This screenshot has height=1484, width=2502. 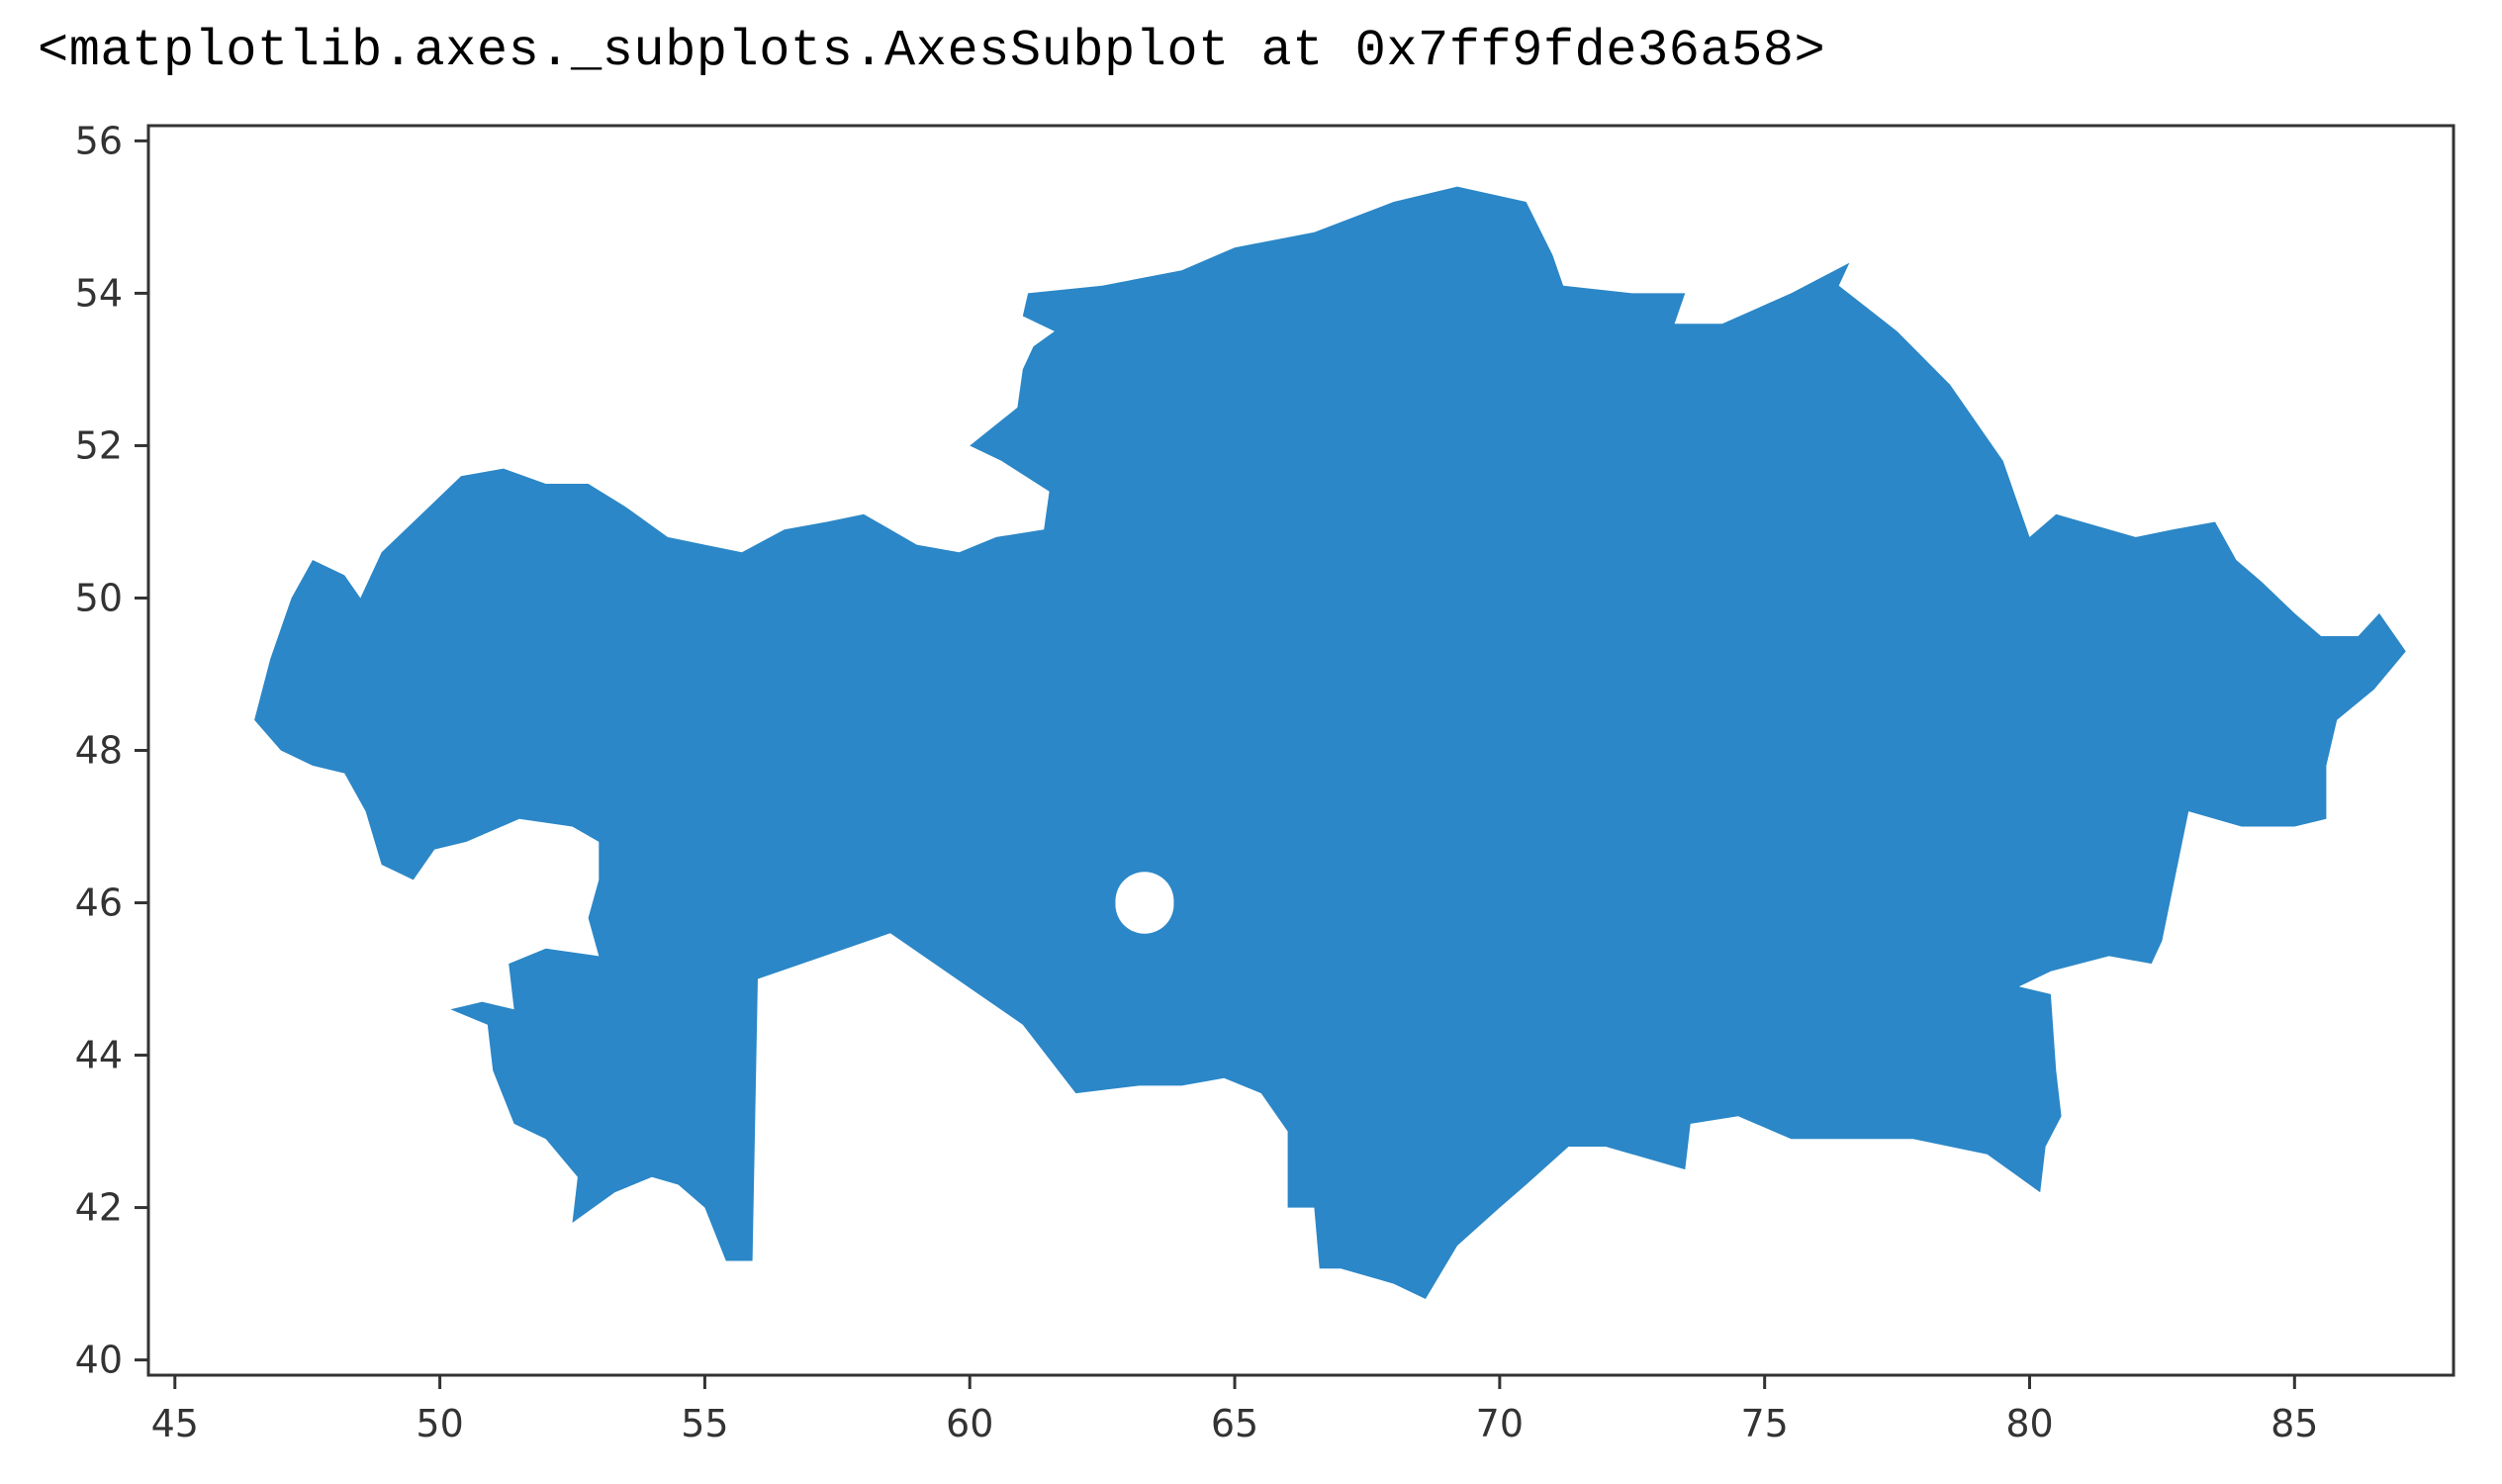 I want to click on y-tick-label: 50, so click(x=99, y=597).